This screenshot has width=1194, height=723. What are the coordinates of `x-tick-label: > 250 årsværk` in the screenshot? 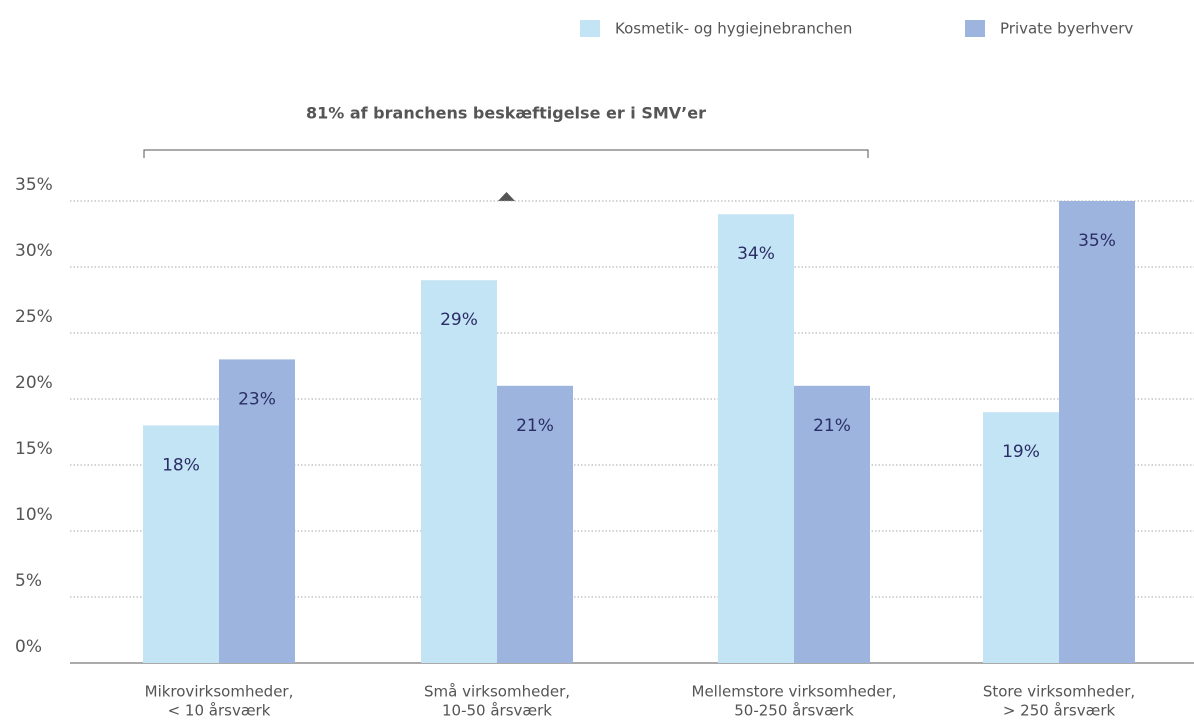 It's located at (1059, 711).